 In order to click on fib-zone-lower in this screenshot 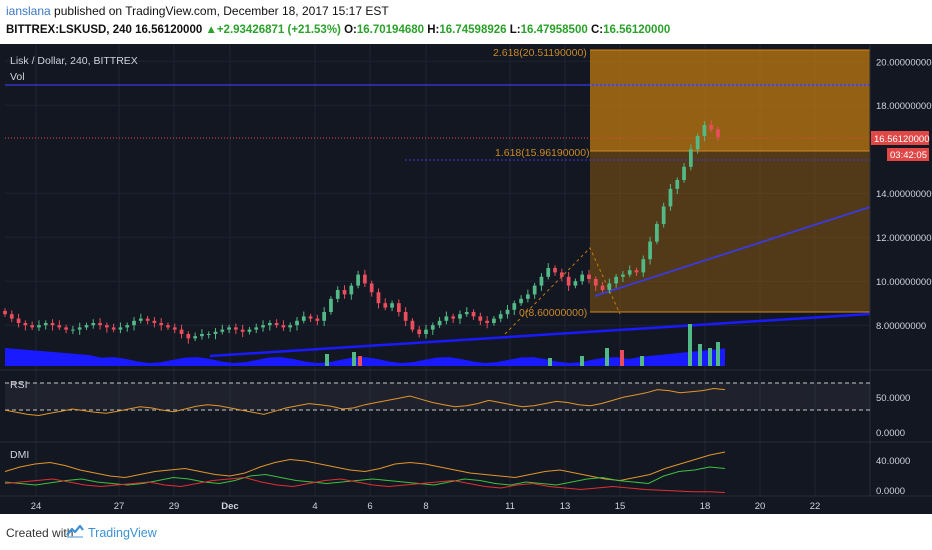, I will do `click(730, 231)`.